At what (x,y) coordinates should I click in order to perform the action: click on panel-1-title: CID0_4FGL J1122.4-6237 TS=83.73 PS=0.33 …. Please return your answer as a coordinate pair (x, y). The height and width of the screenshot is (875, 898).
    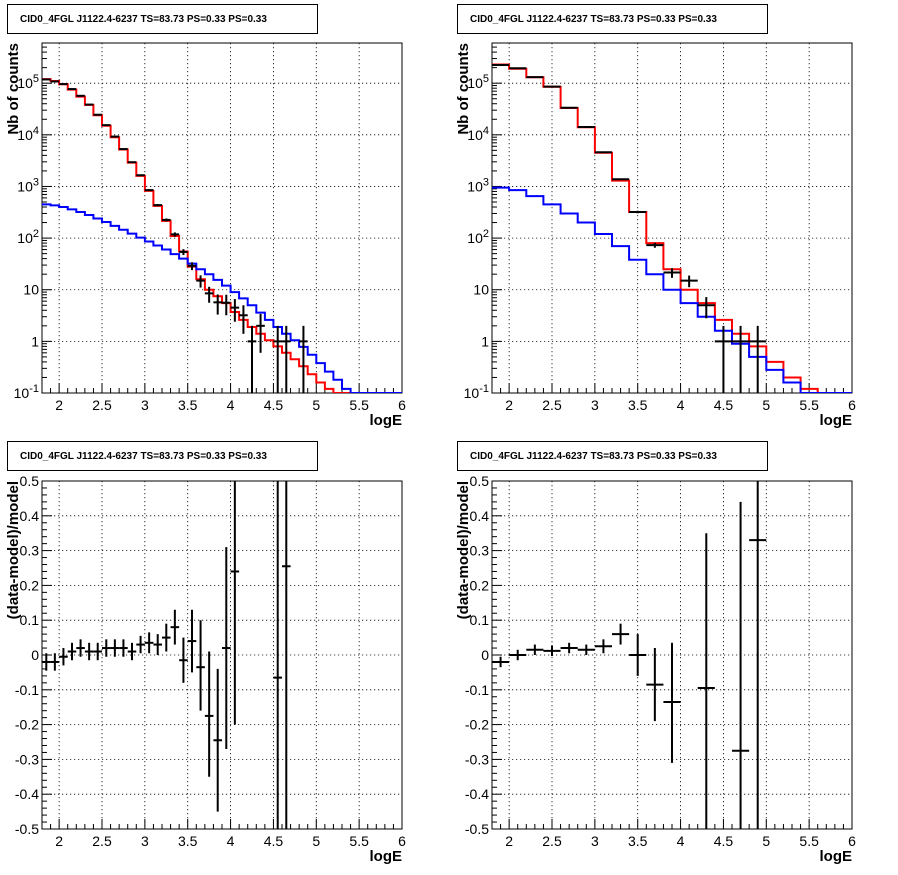
    Looking at the image, I should click on (162, 19).